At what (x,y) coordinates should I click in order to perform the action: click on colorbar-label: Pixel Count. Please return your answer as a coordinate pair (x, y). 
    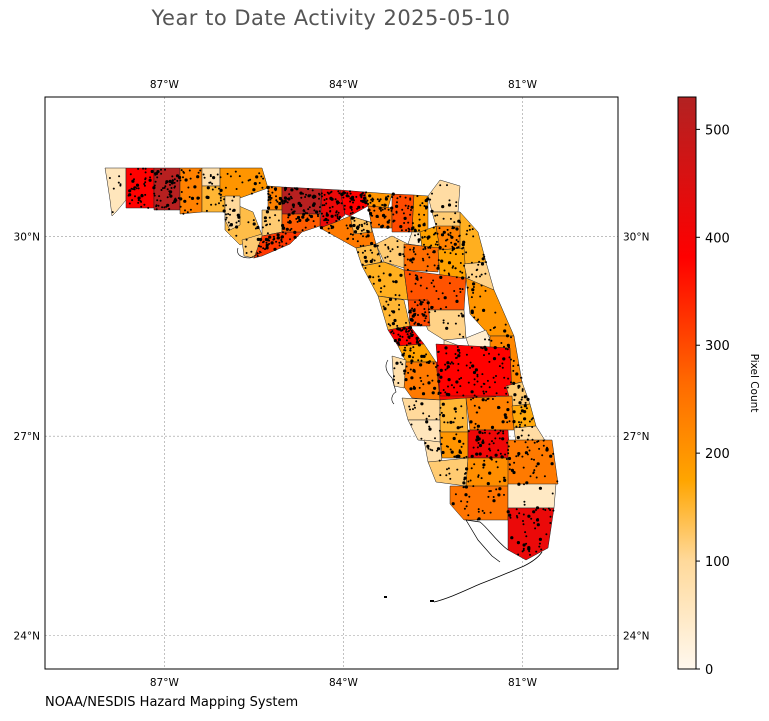
    Looking at the image, I should click on (754, 383).